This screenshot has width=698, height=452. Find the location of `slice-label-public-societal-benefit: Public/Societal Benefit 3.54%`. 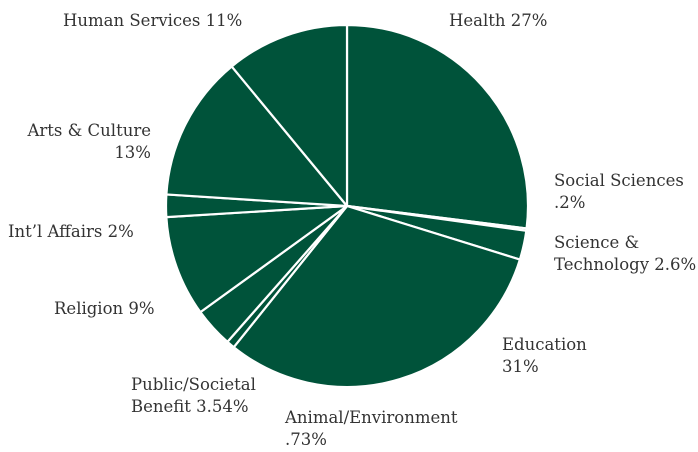

slice-label-public-societal-benefit: Public/Societal Benefit 3.54% is located at coordinates (193, 395).